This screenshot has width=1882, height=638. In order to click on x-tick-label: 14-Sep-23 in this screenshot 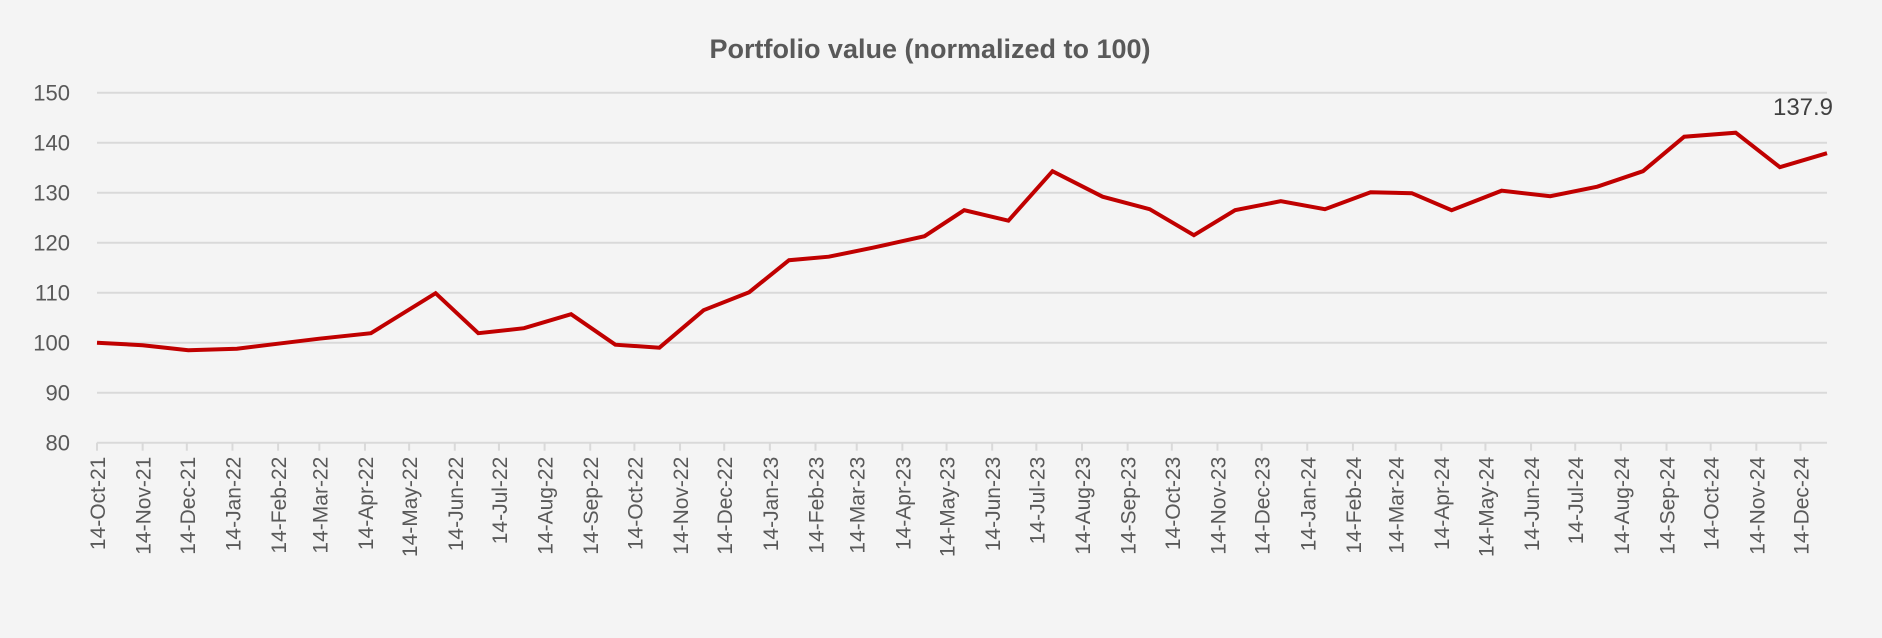, I will do `click(1129, 506)`.